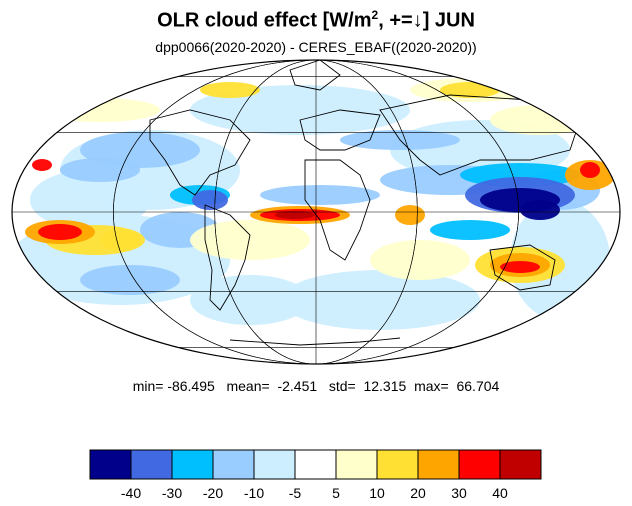 The height and width of the screenshot is (506, 632). What do you see at coordinates (295, 493) in the screenshot?
I see `colorbar-tick-label: -5` at bounding box center [295, 493].